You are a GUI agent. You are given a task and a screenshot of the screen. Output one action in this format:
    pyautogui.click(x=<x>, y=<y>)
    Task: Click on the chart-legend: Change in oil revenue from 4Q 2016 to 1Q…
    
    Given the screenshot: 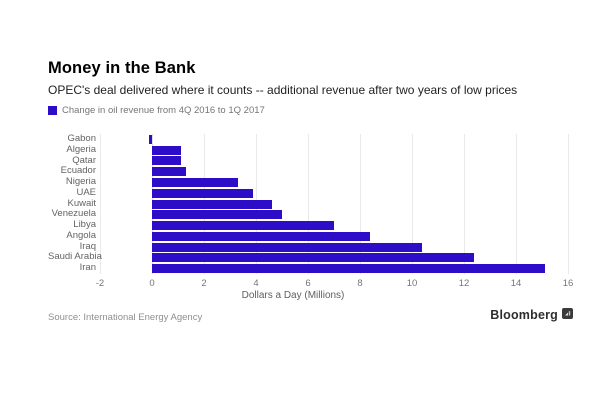 What is the action you would take?
    pyautogui.click(x=156, y=110)
    